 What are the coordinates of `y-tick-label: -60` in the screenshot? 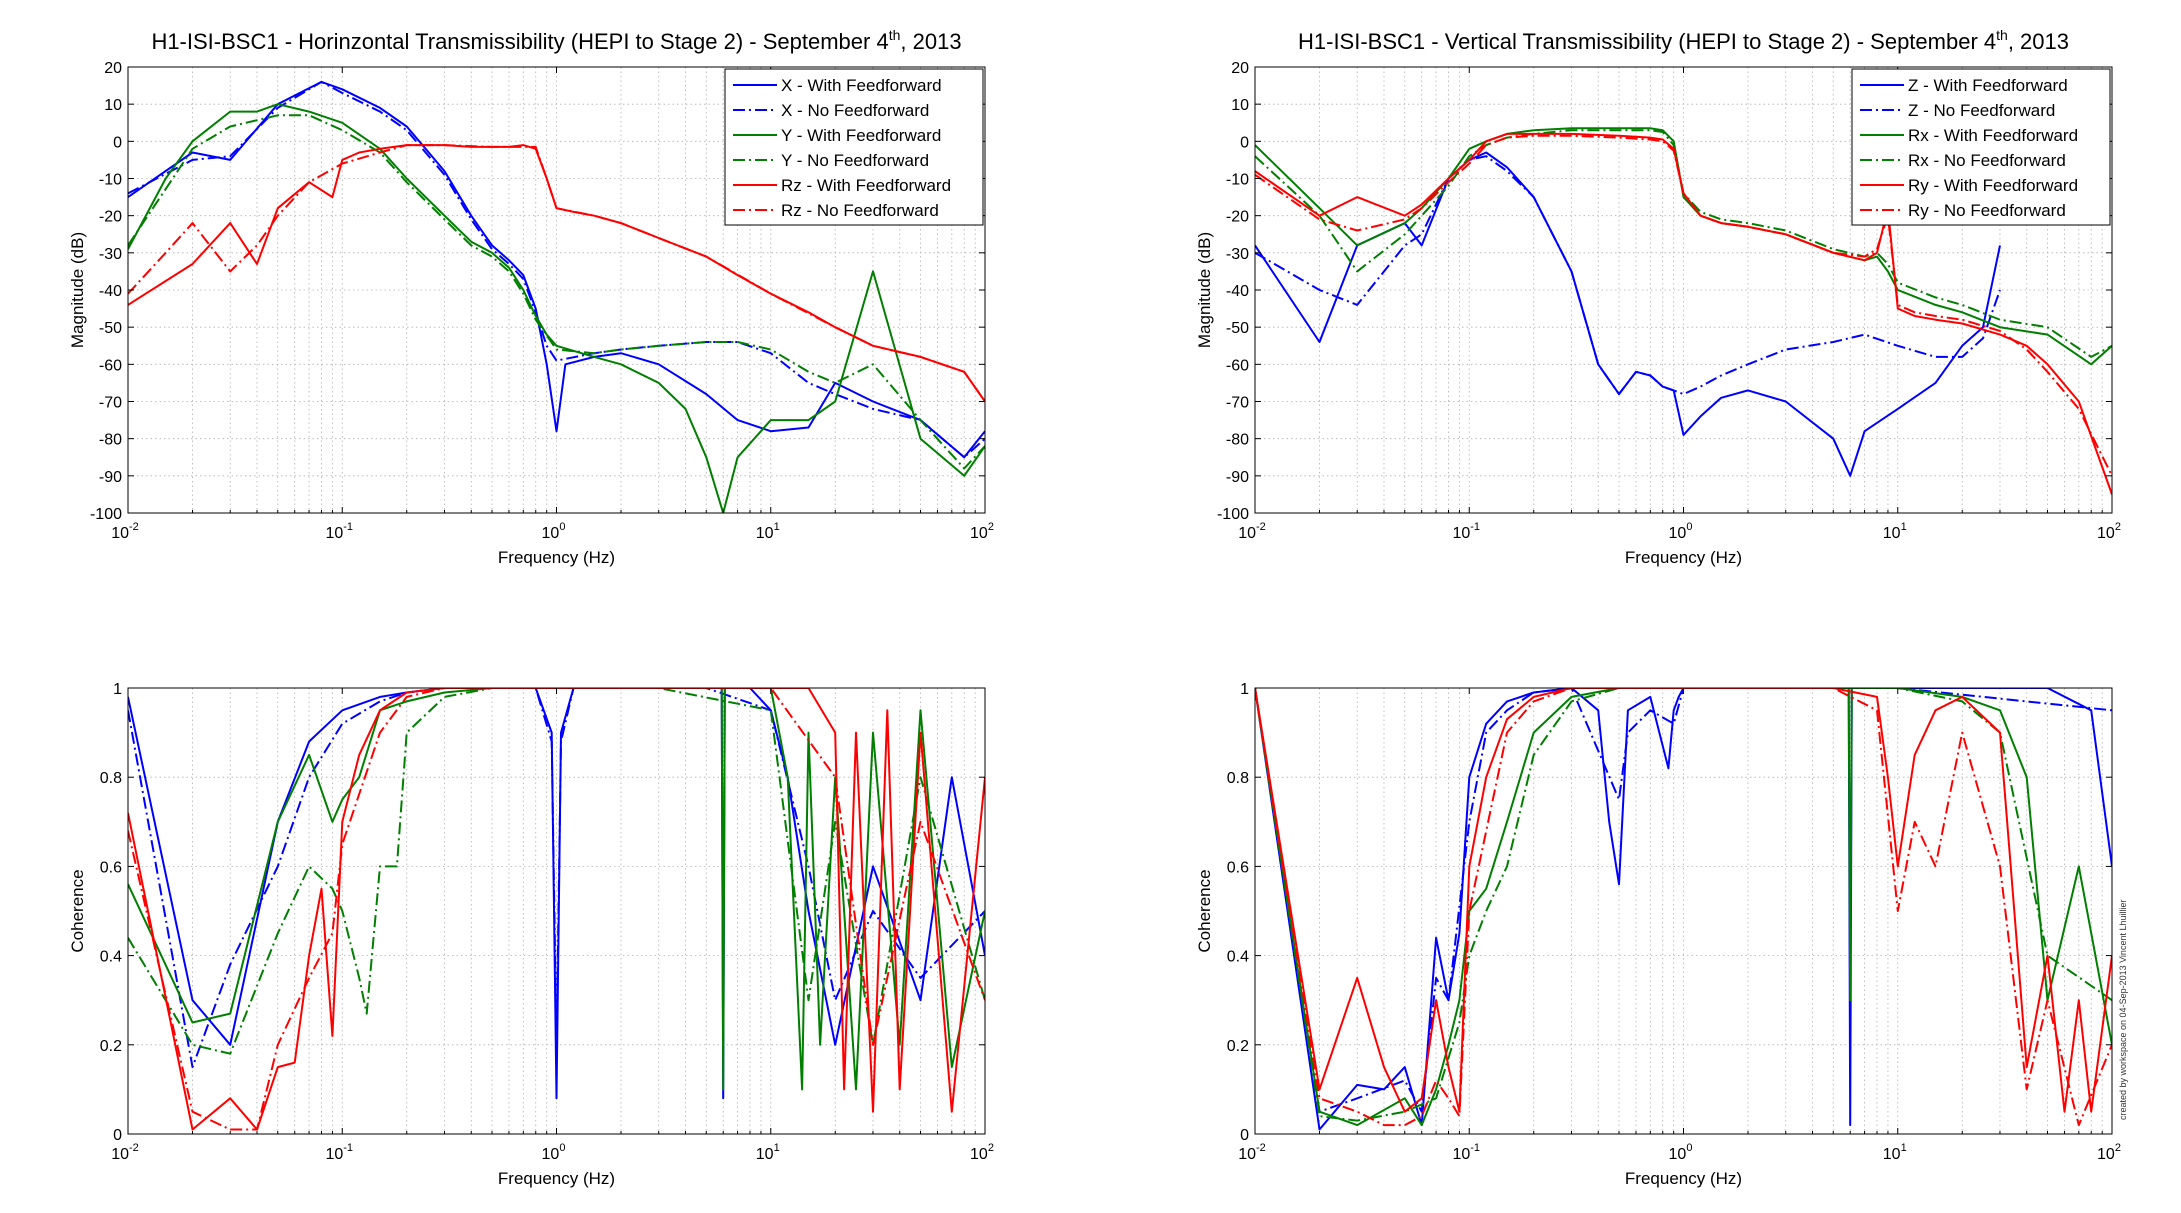 It's located at (1237, 365).